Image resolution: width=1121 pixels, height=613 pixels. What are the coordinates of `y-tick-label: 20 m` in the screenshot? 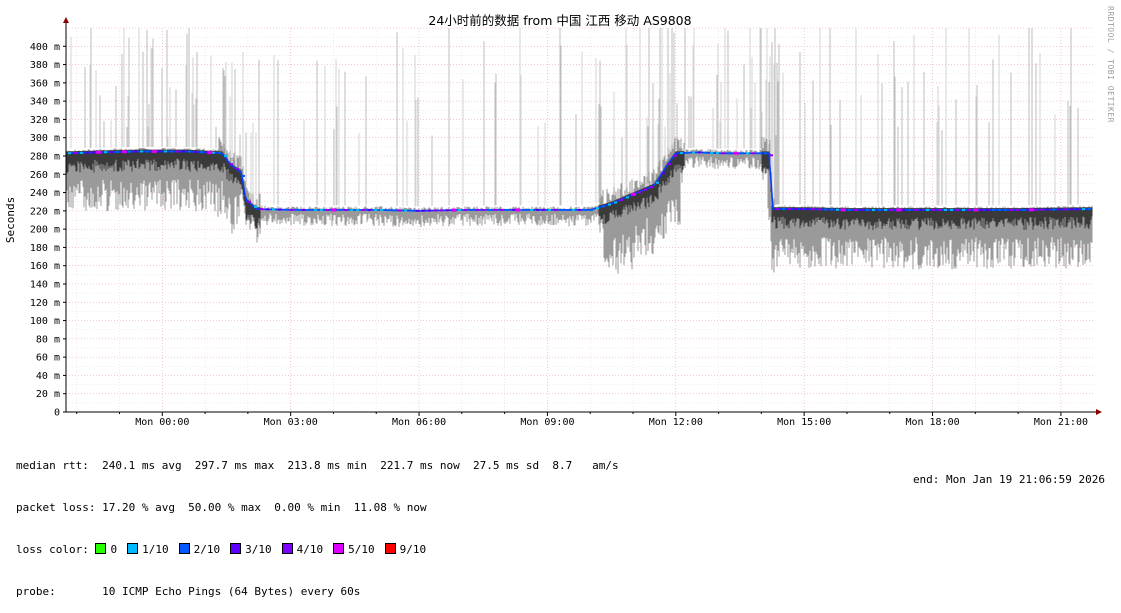 It's located at (48, 394).